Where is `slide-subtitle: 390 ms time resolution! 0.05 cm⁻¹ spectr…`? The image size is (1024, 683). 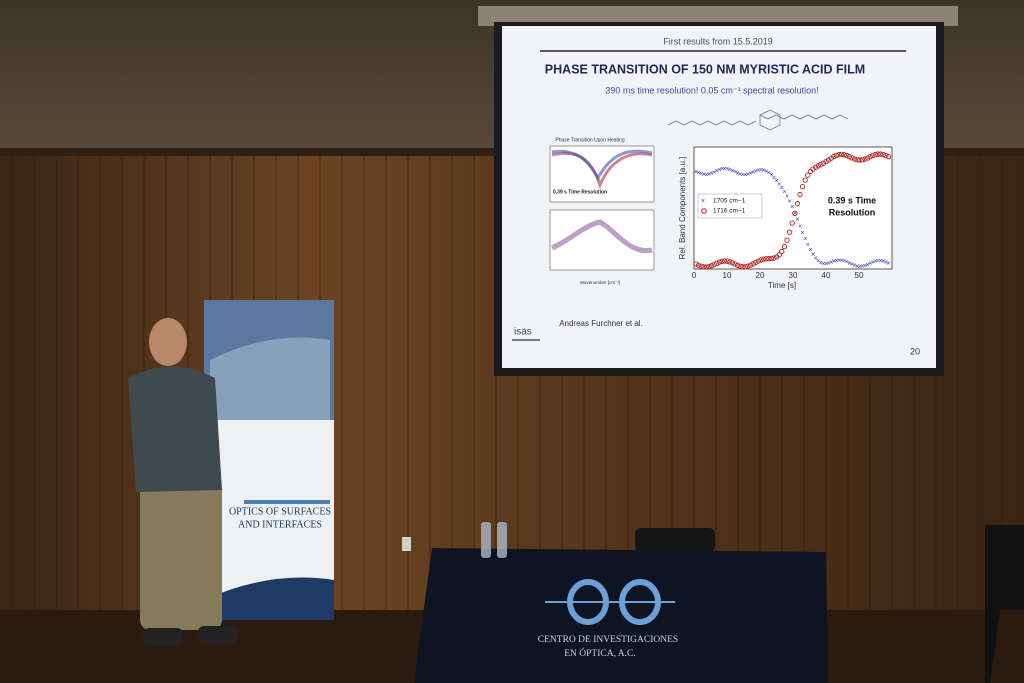 slide-subtitle: 390 ms time resolution! 0.05 cm⁻¹ spectr… is located at coordinates (711, 90).